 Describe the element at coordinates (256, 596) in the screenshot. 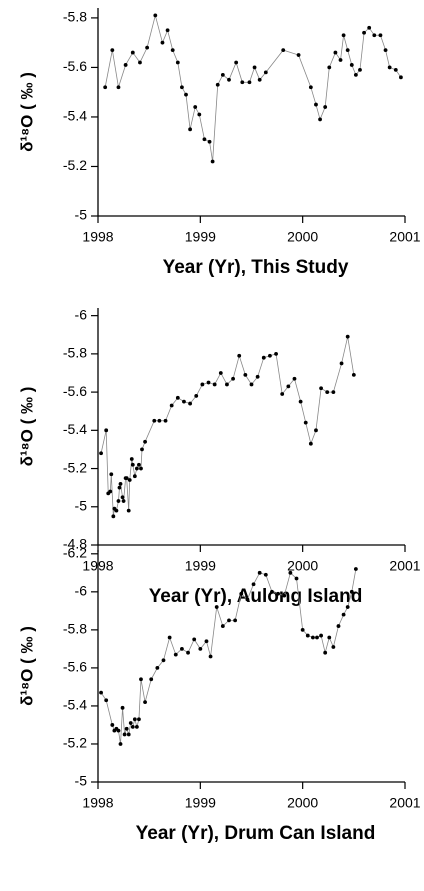

I see `x-axis-title: Year (Yr), Aulong Island` at that location.